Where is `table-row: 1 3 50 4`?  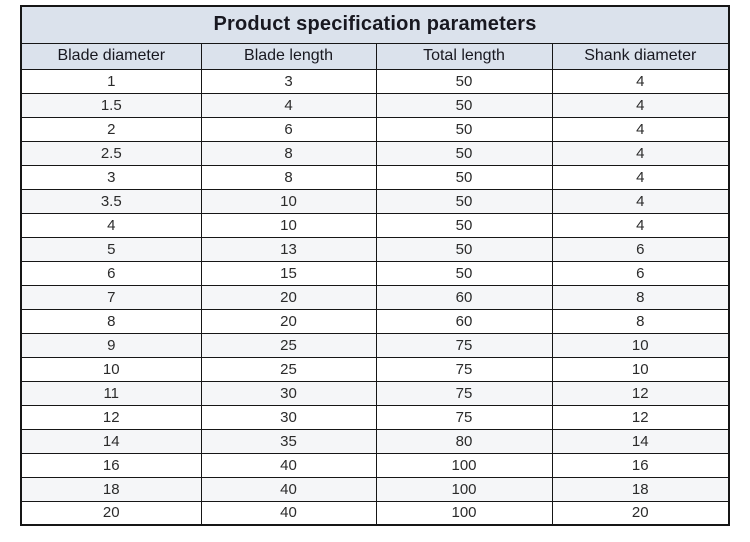
table-row: 1 3 50 4 is located at coordinates (375, 81).